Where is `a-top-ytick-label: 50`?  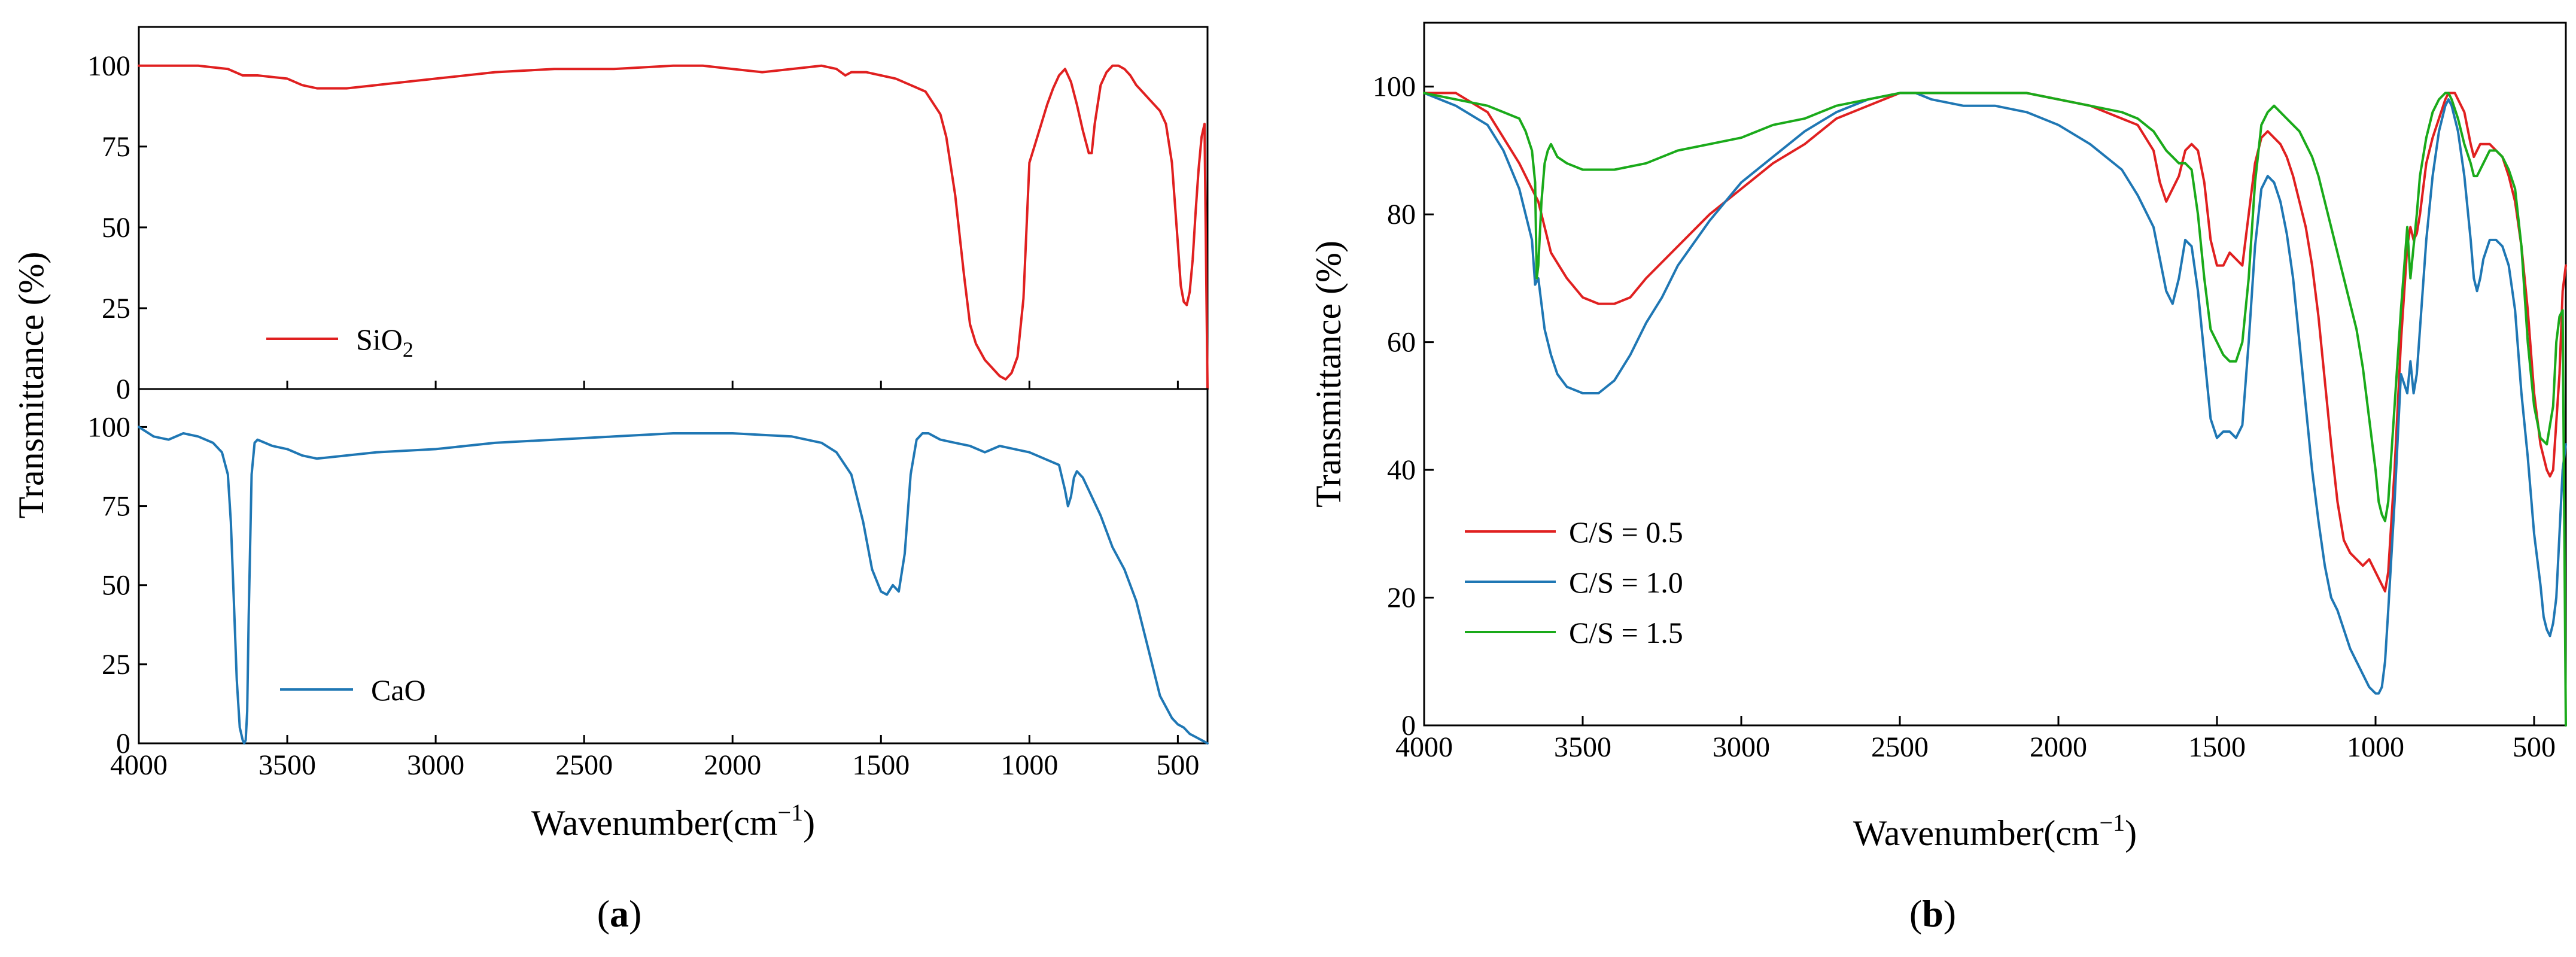 a-top-ytick-label: 50 is located at coordinates (116, 228).